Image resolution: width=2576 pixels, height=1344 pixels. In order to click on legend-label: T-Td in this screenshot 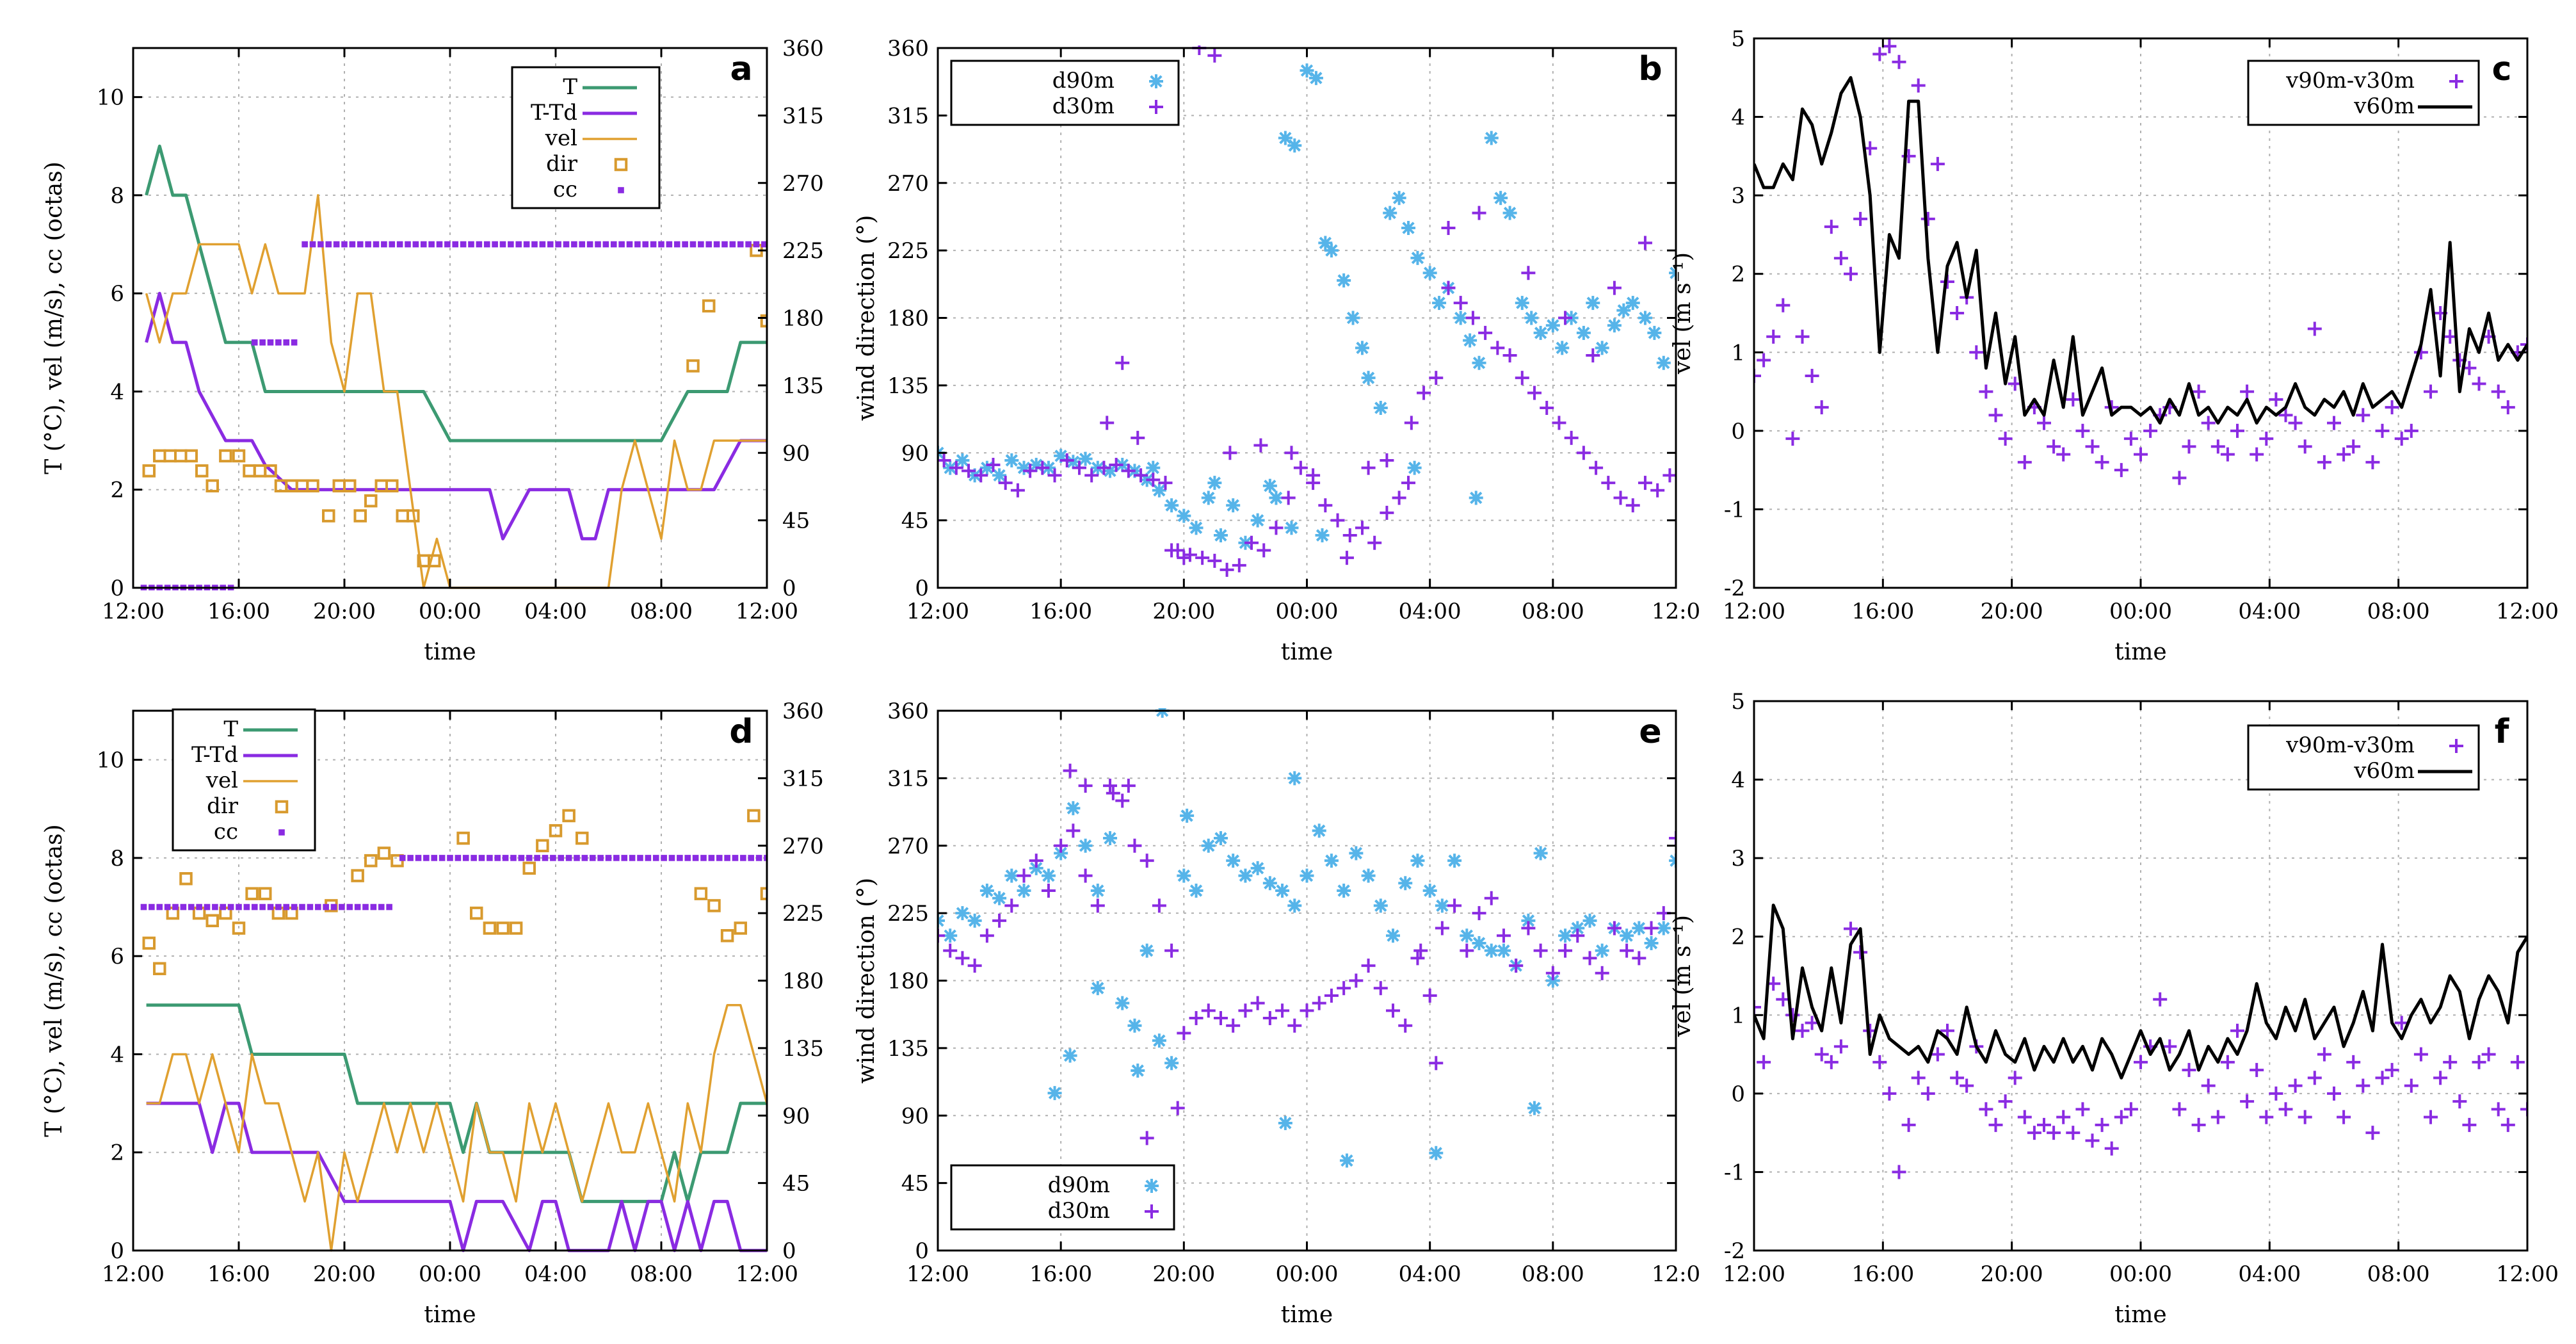, I will do `click(214, 755)`.